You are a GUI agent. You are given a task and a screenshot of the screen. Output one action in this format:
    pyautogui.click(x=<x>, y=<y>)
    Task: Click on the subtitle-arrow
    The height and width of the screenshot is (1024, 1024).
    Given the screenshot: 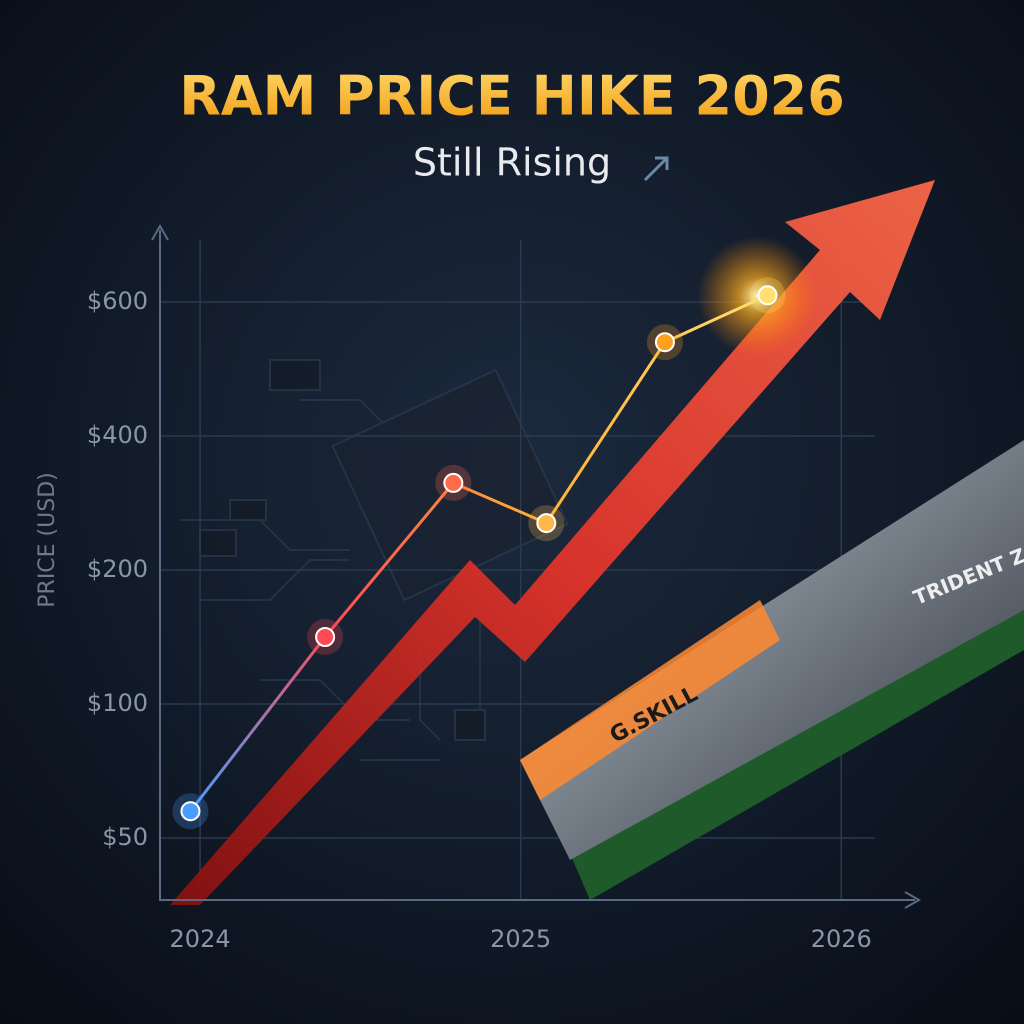 What is the action you would take?
    pyautogui.click(x=656, y=169)
    